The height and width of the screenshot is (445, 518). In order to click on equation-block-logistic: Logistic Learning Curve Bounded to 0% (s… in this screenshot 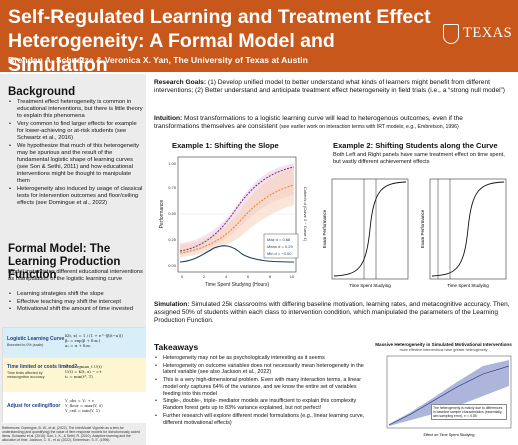, I will do `click(74, 343)`.